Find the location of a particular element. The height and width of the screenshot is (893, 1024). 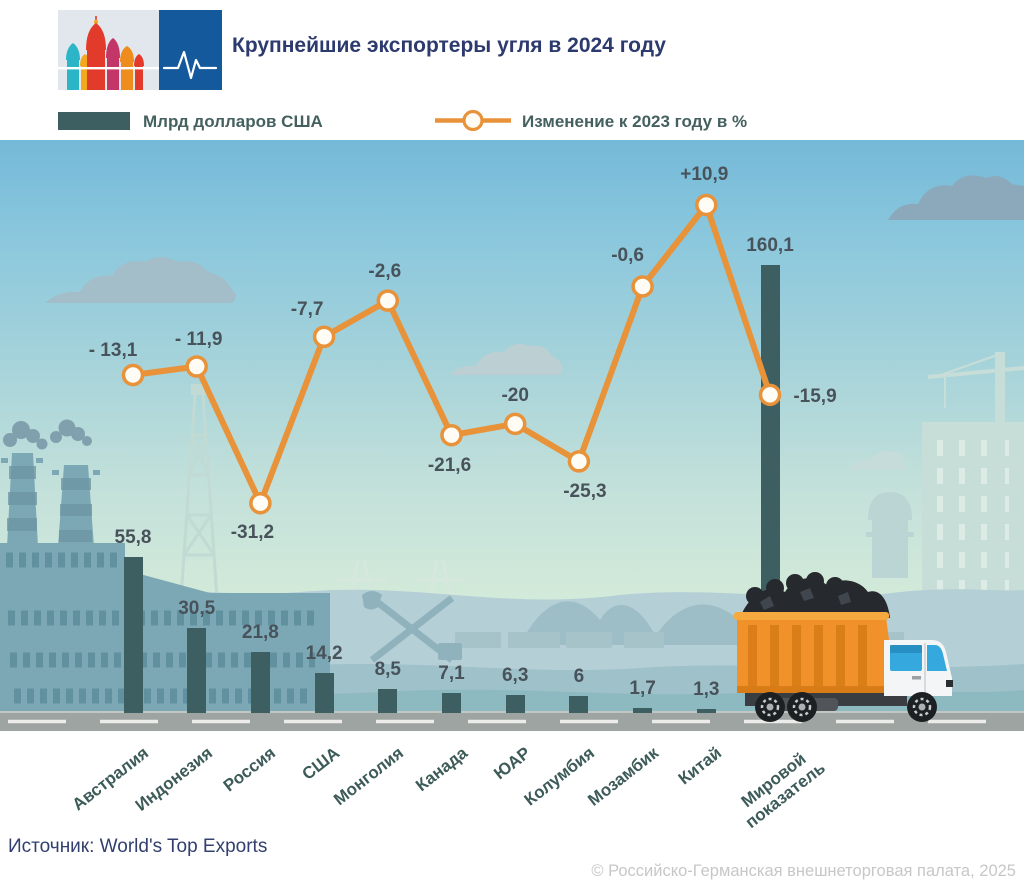

truck-wheel-icon is located at coordinates (846, 707).